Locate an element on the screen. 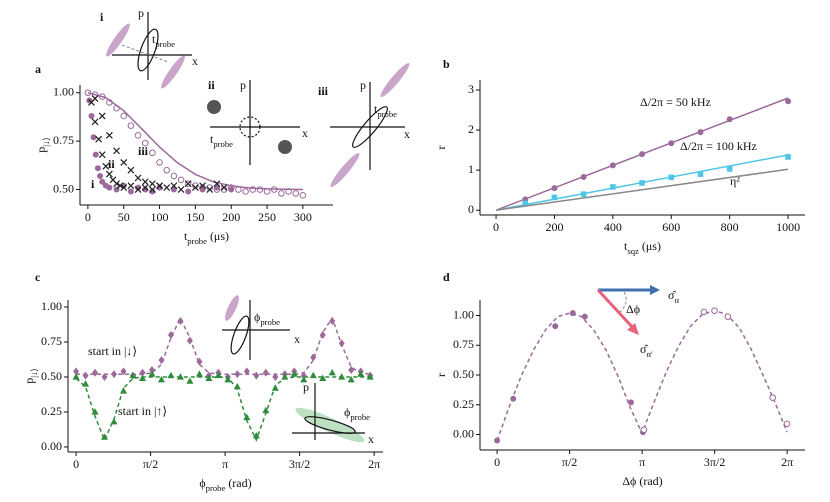 The width and height of the screenshot is (830, 502). text-part: 0 is located at coordinates (471, 209).